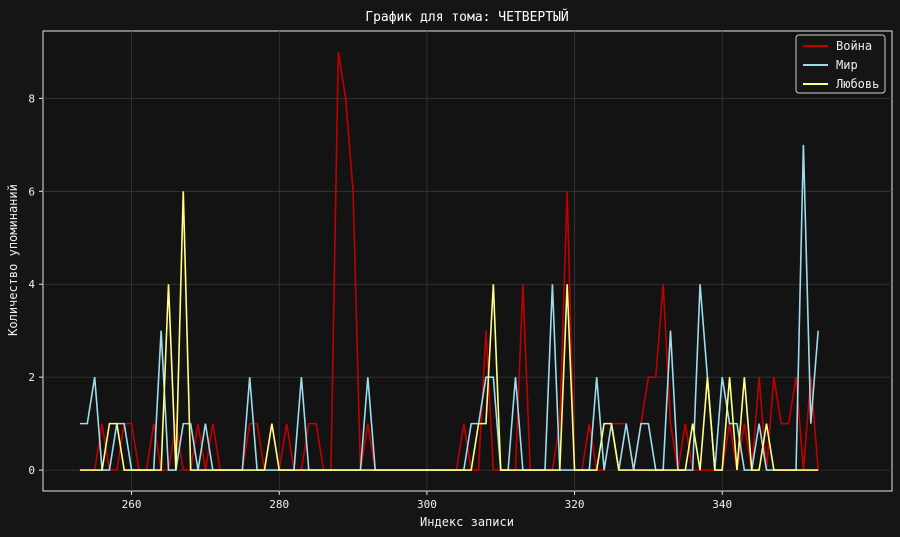  I want to click on x-tick-label: 340, so click(722, 504).